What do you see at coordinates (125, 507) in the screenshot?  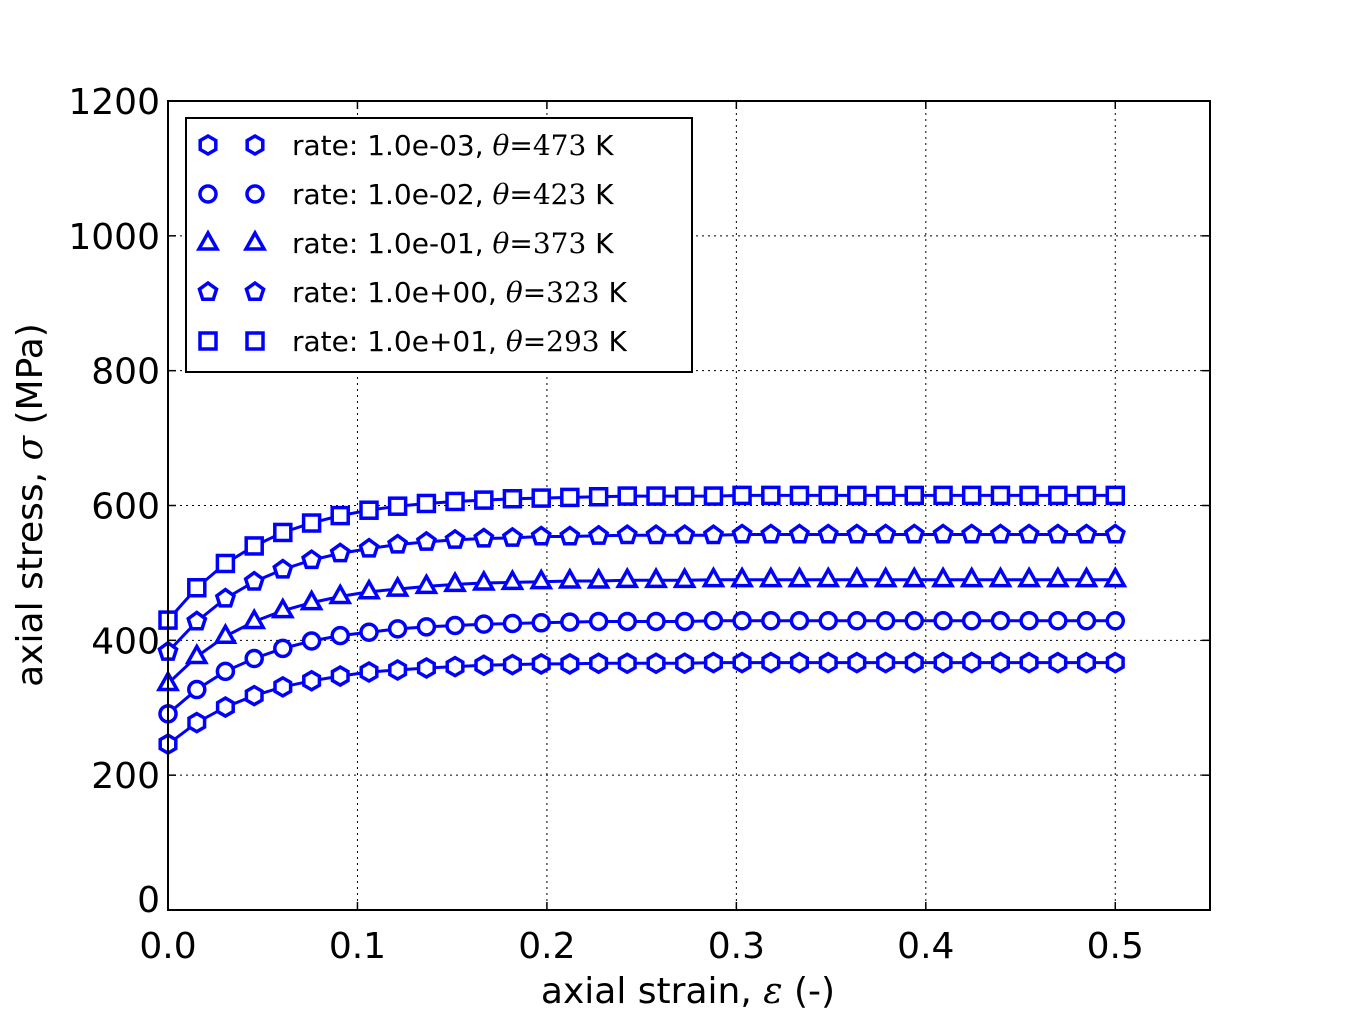 I see `y-tick-label: 600` at bounding box center [125, 507].